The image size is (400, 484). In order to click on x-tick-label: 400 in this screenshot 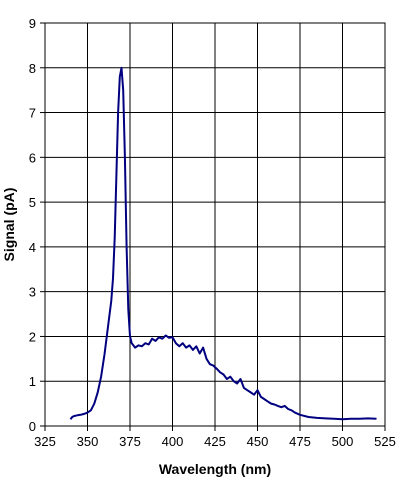, I will do `click(173, 441)`.